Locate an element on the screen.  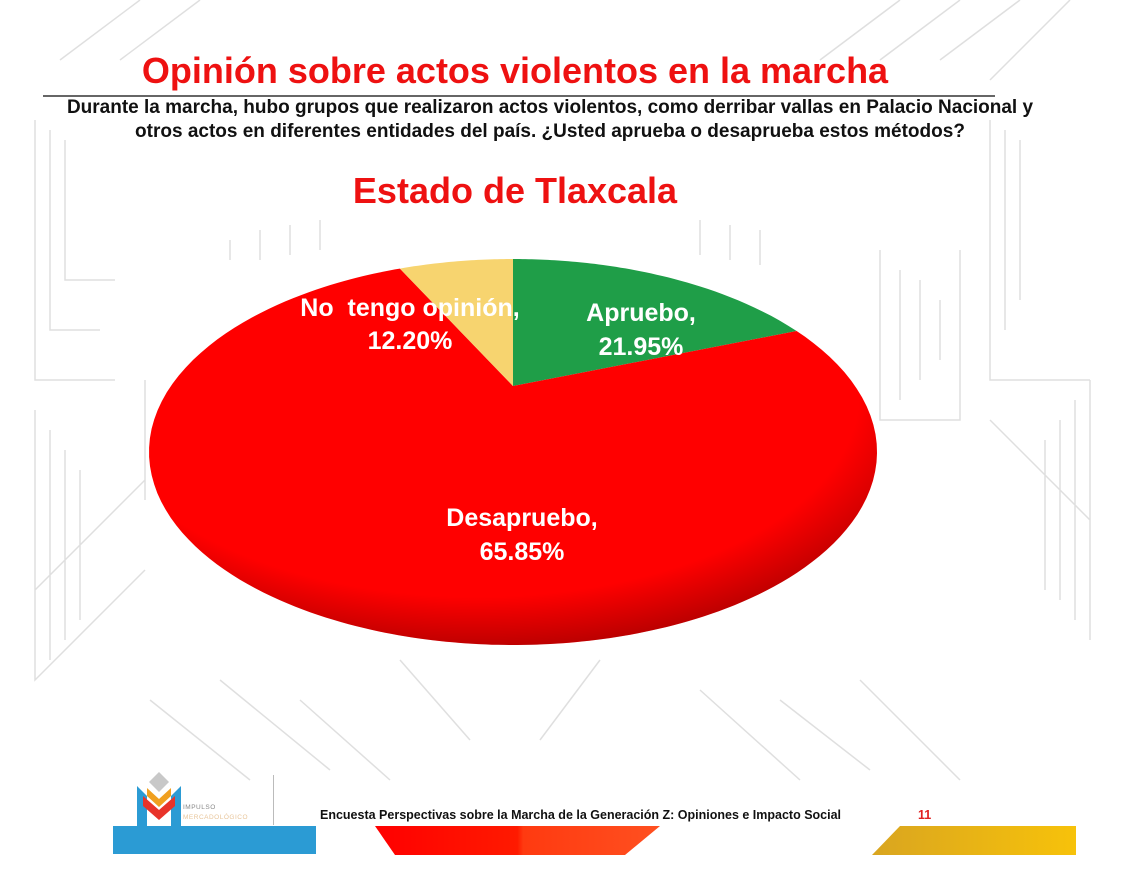
page-number: 11 is located at coordinates (925, 815).